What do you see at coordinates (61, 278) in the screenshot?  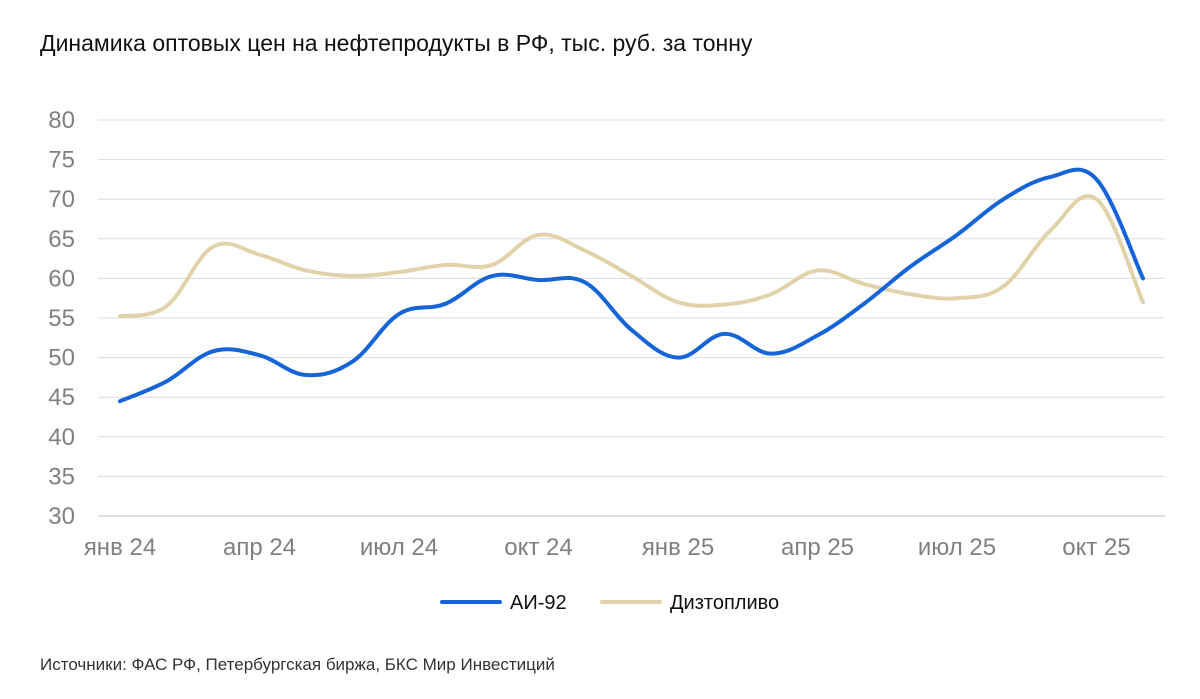 I see `y-tick-label: 60` at bounding box center [61, 278].